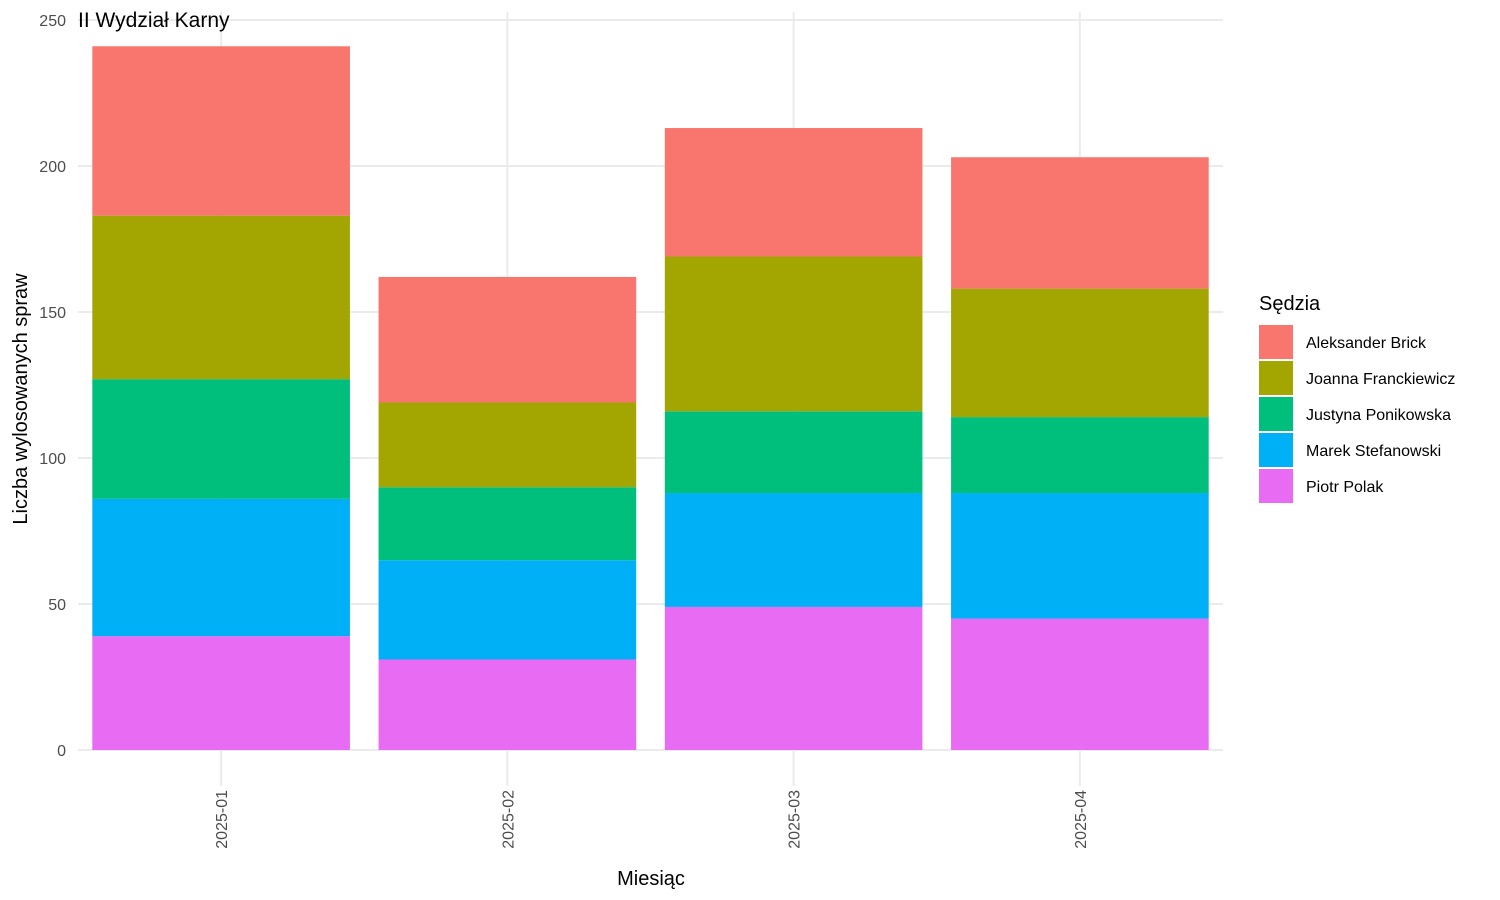 The height and width of the screenshot is (900, 1500). Describe the element at coordinates (57, 605) in the screenshot. I see `y-tick-label: 50` at that location.